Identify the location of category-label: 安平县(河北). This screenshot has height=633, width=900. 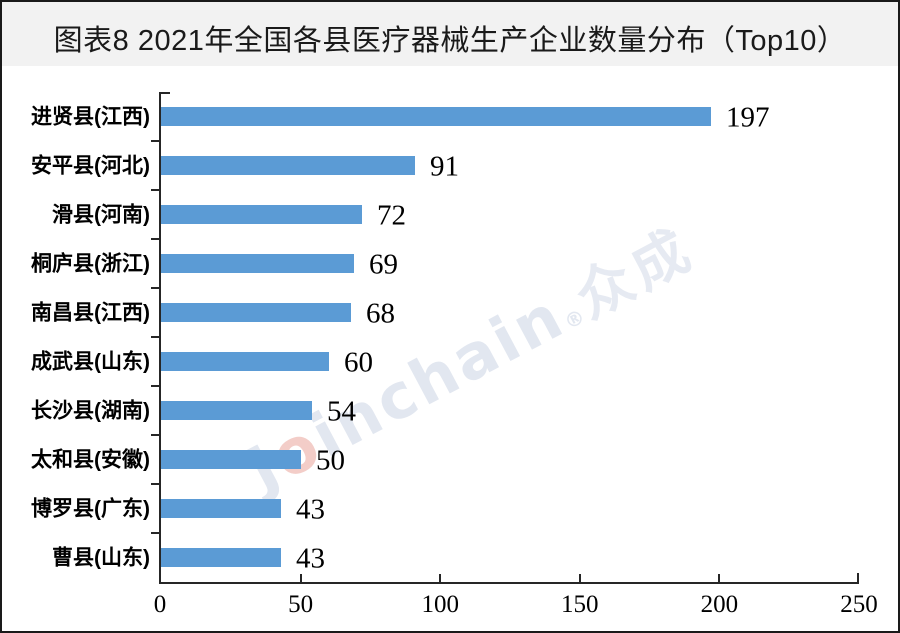
(90, 165).